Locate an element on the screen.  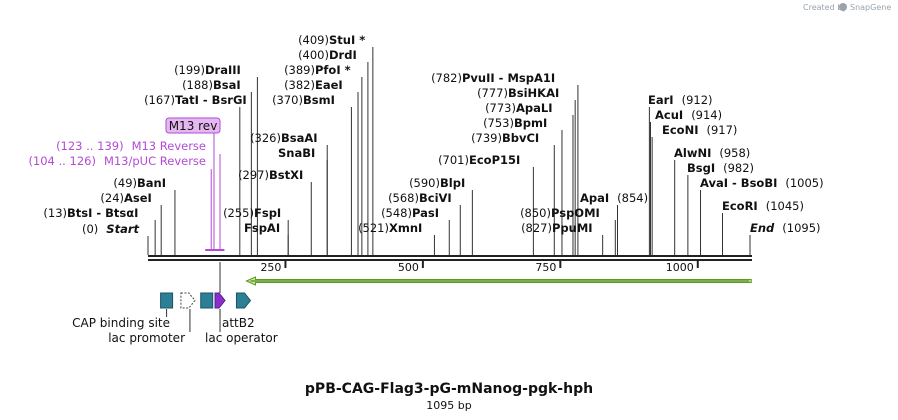
site-label: (773)ApaLI is located at coordinates (518, 108).